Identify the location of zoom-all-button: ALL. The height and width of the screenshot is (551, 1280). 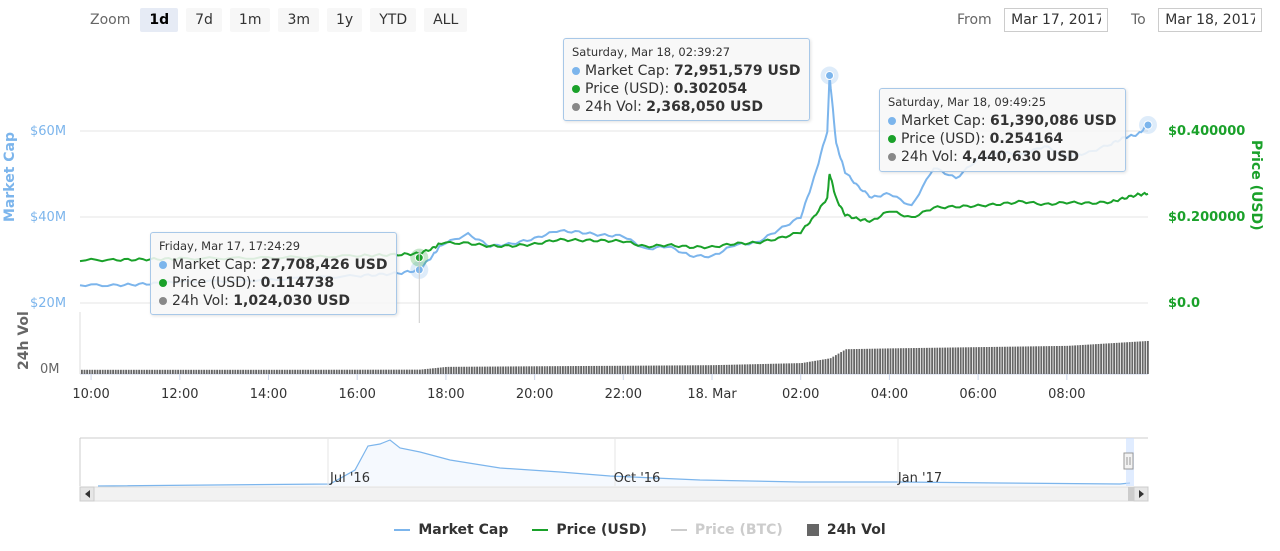
(446, 20).